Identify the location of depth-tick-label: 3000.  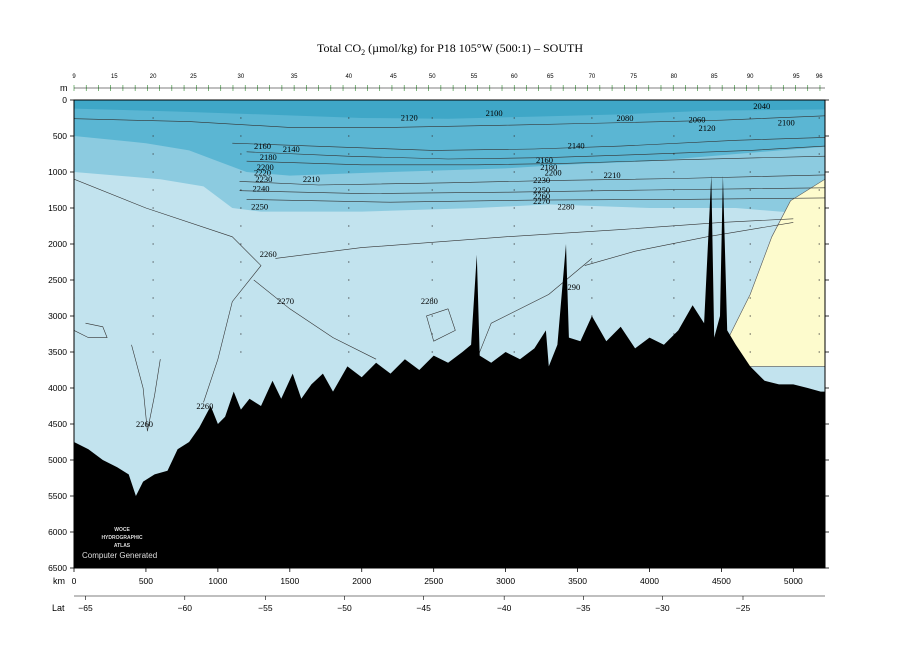
(57, 316).